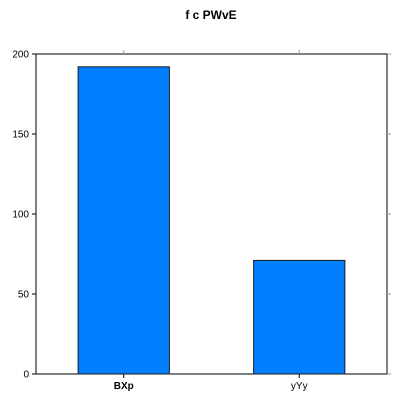  I want to click on y-tick-label: 100, so click(20, 215).